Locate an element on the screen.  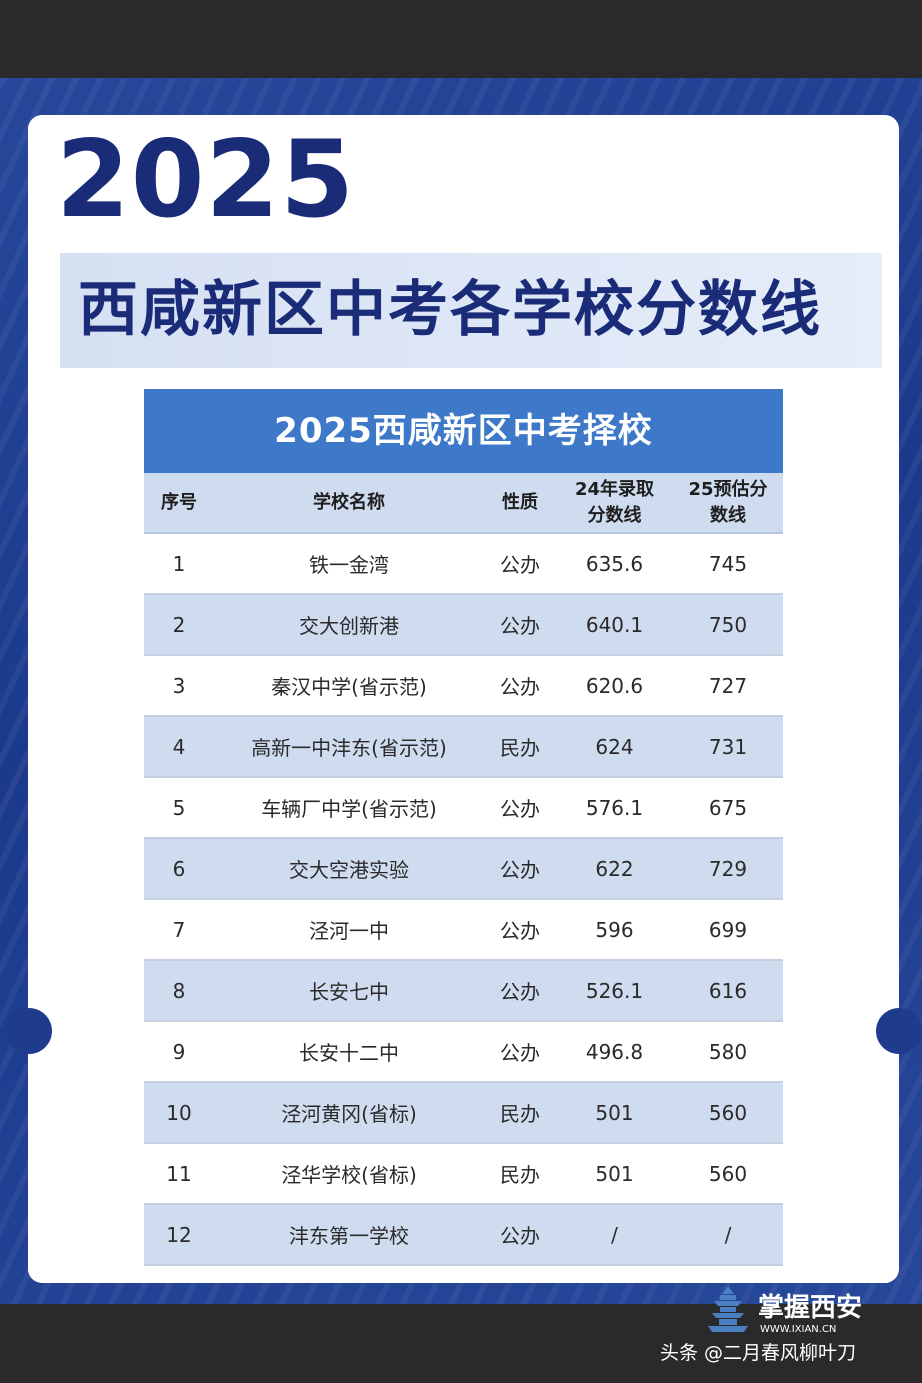
table-header-row: 序号 学校名称 性质 24年录取 分数线 25预估分 数线 is located at coordinates (463, 503).